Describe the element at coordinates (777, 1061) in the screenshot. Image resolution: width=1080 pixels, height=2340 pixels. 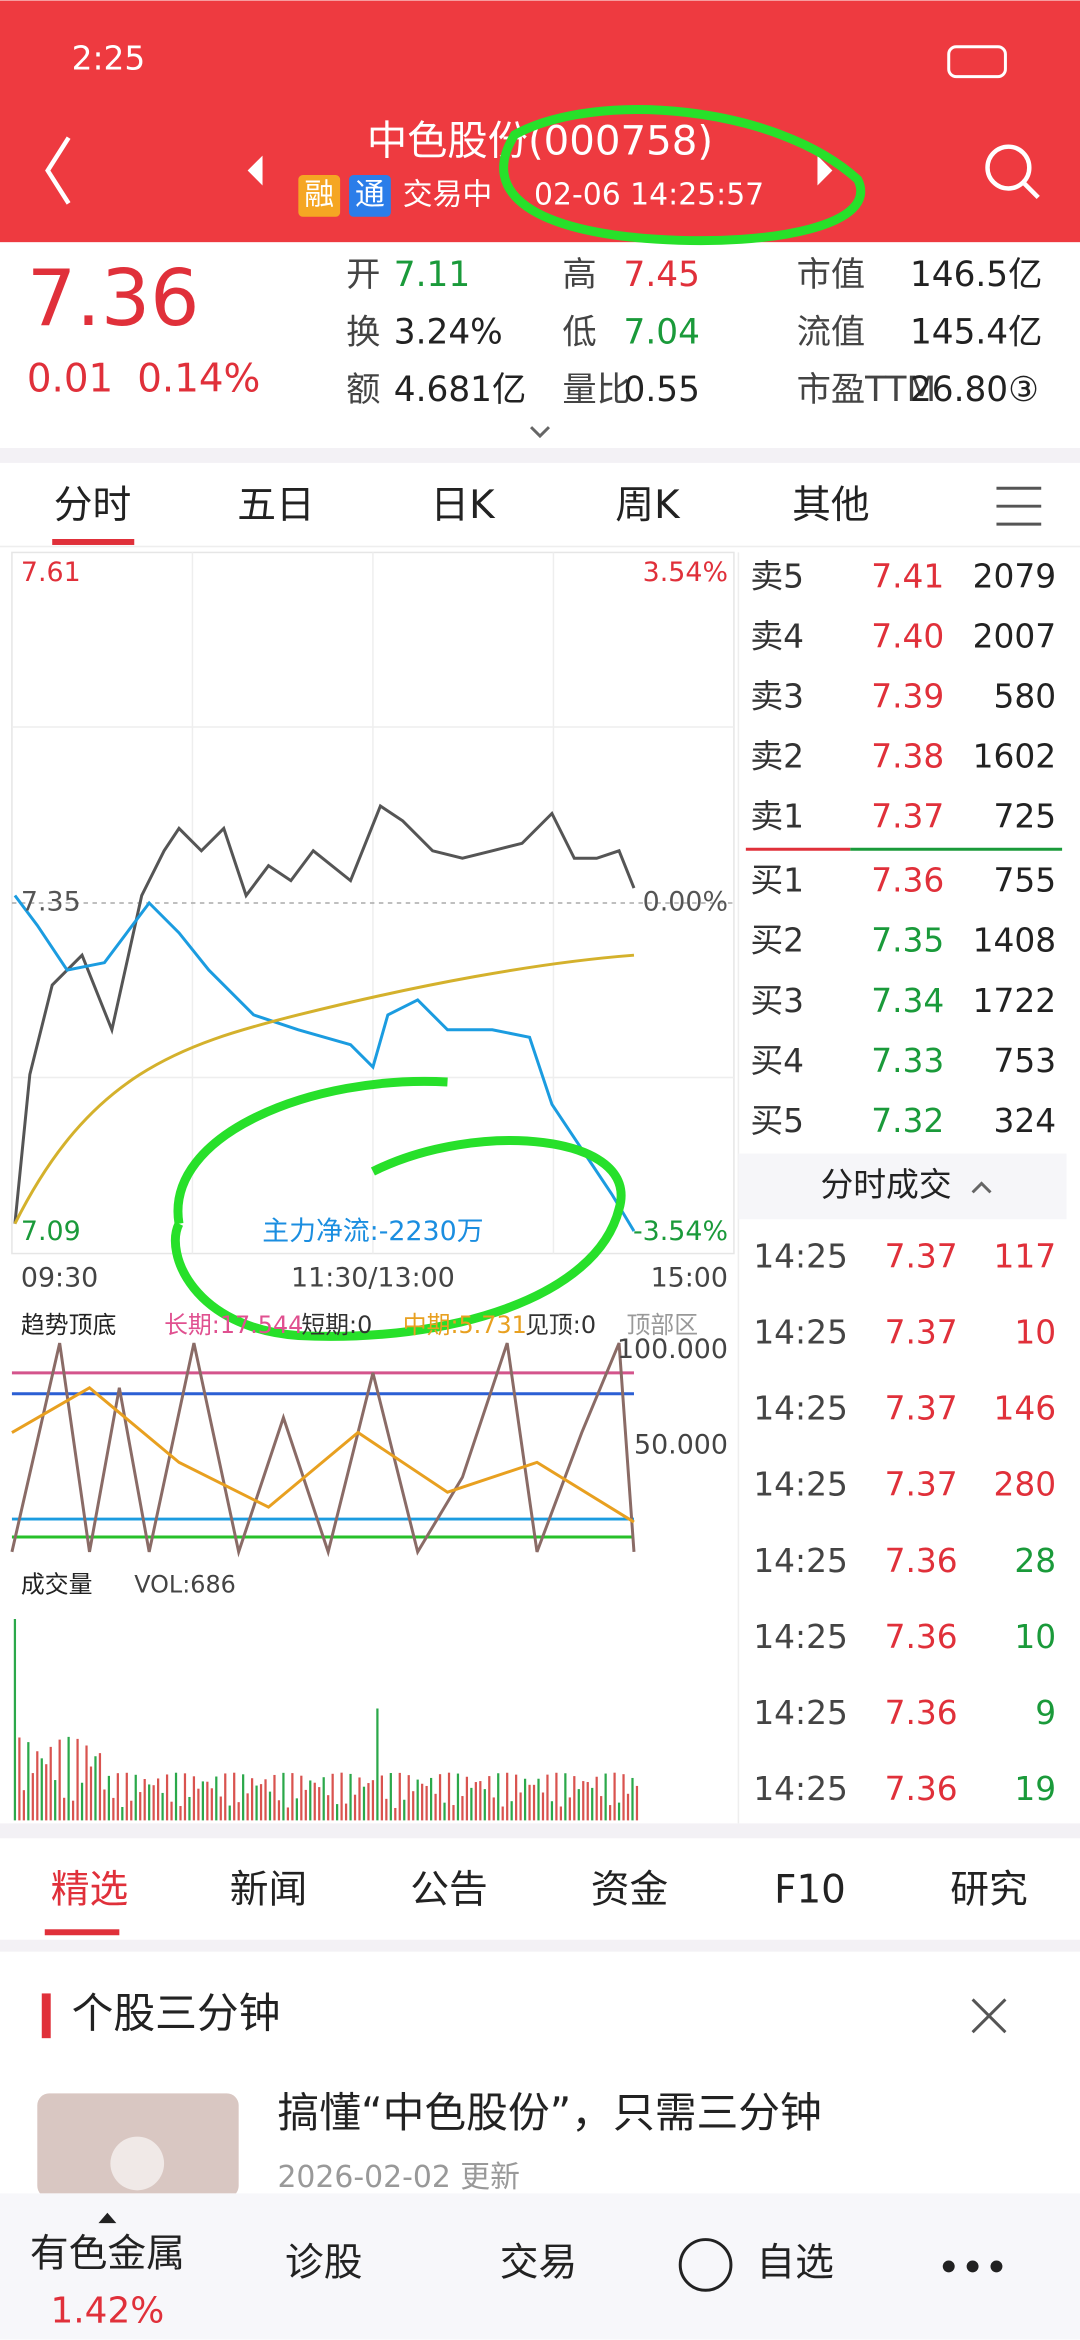
I see `book-level: 买4` at that location.